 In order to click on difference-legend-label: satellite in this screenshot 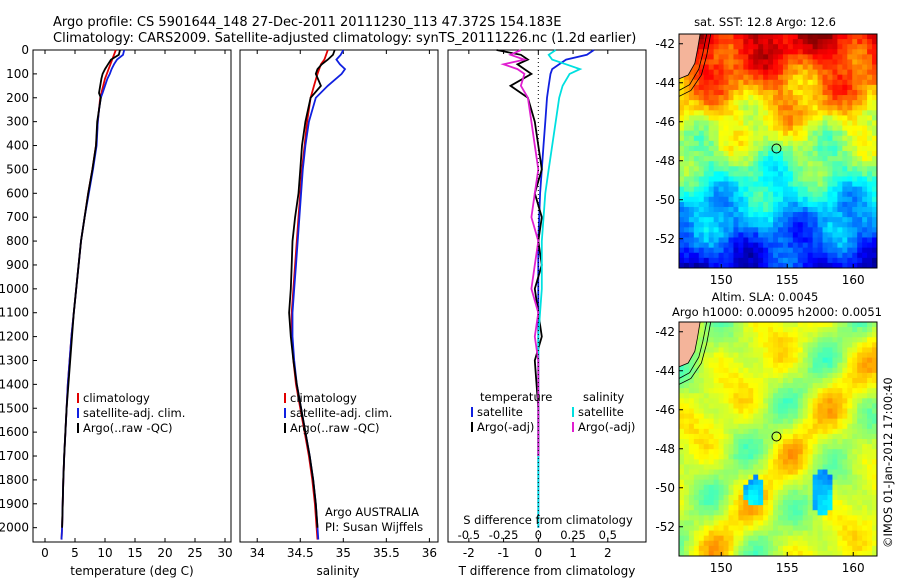, I will do `click(500, 412)`.